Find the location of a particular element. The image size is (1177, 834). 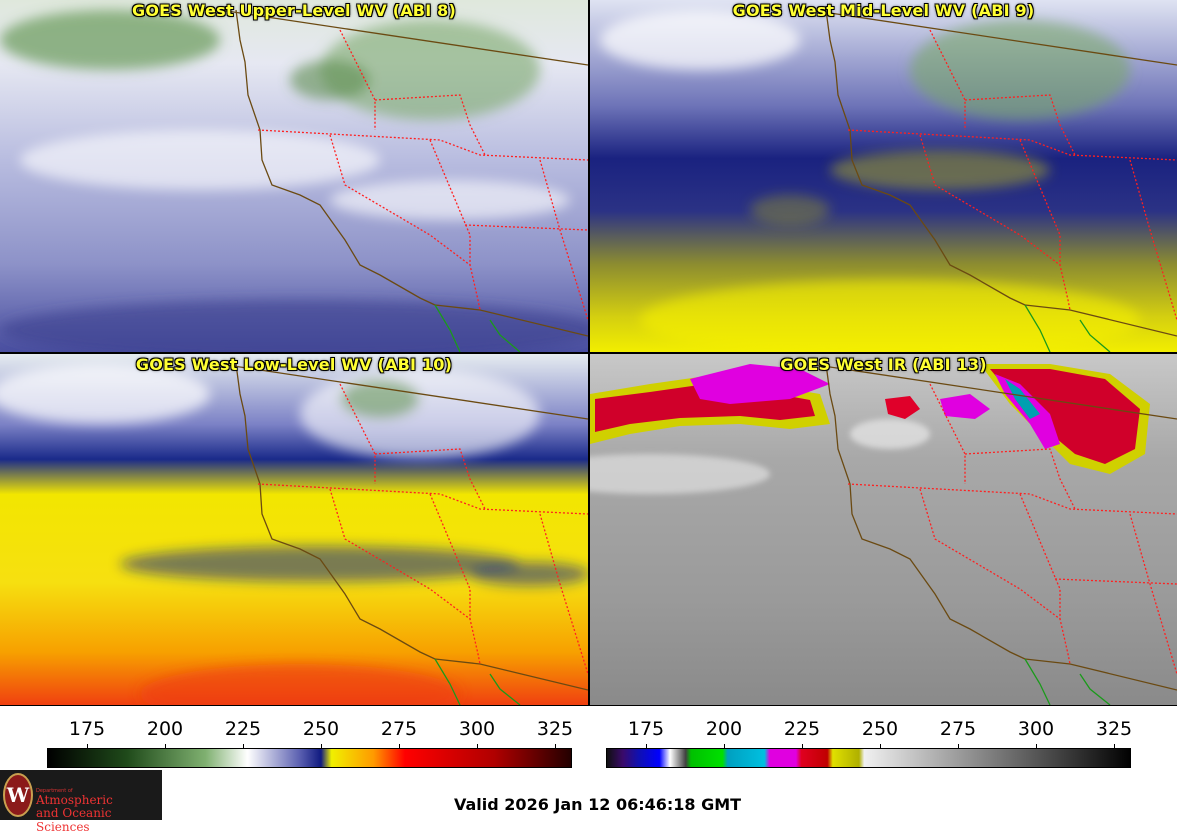

wv-tick-label: 300 is located at coordinates (477, 729).